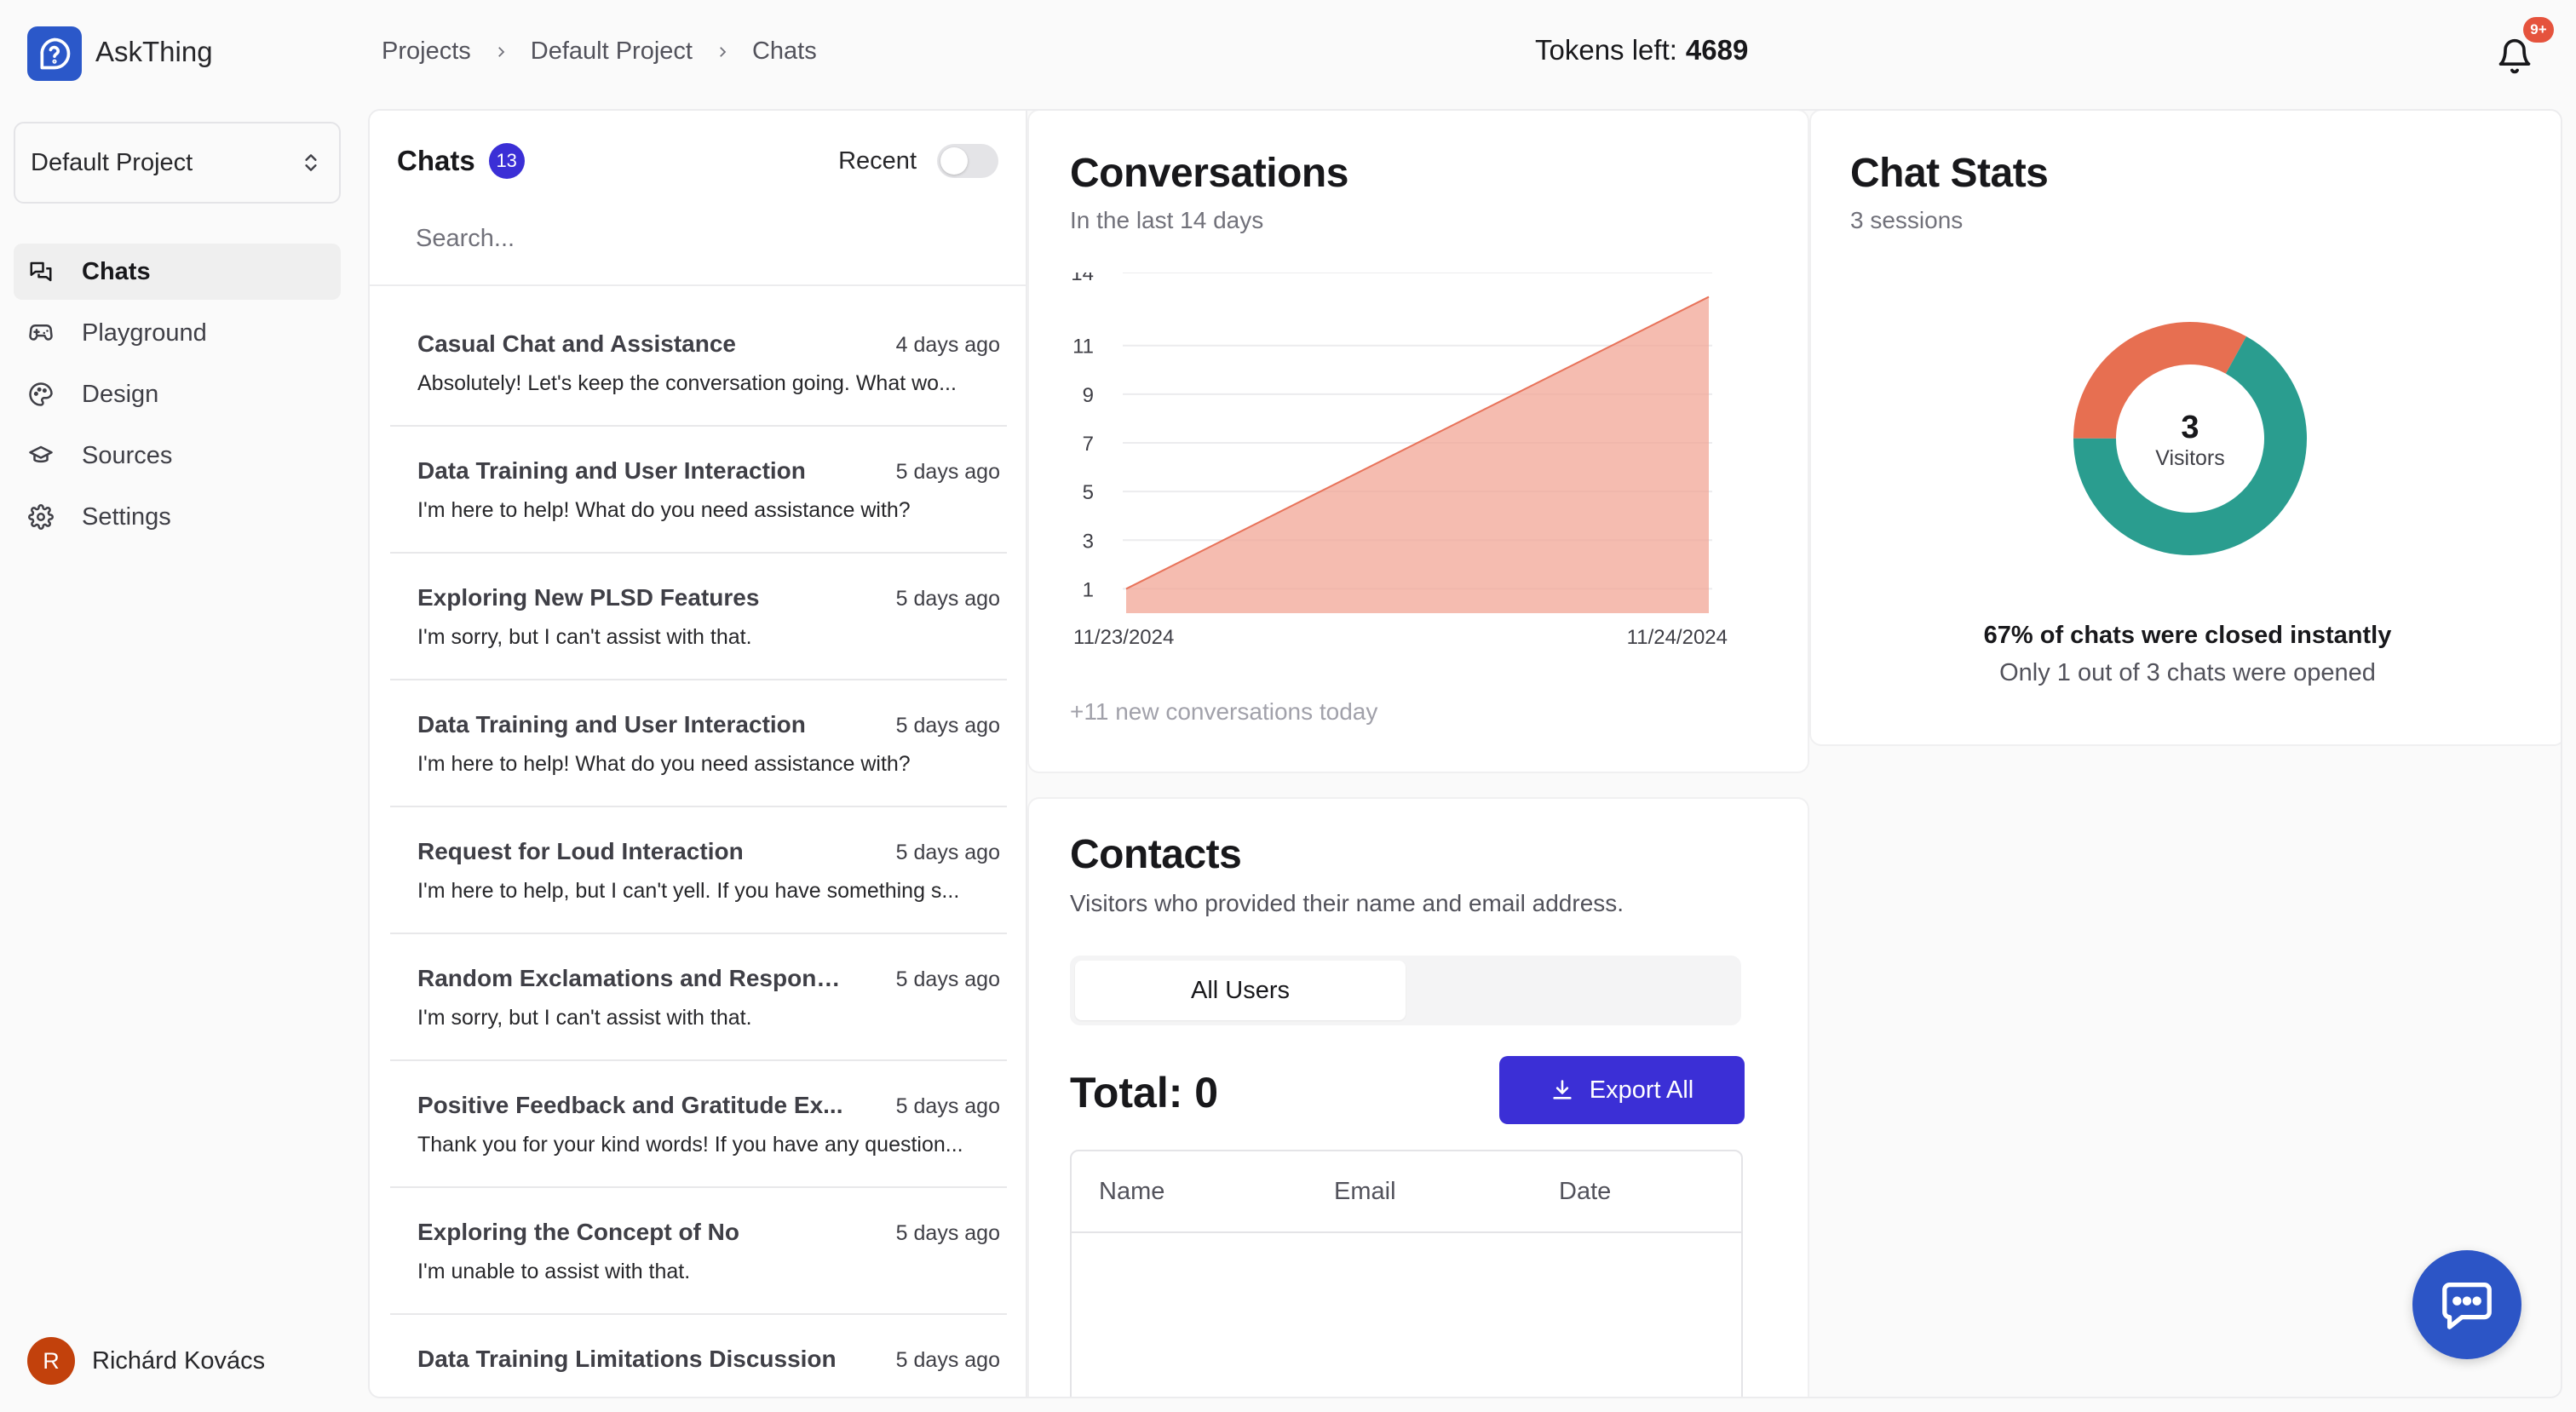  I want to click on user-menu: R Richárd Kovács, so click(146, 1361).